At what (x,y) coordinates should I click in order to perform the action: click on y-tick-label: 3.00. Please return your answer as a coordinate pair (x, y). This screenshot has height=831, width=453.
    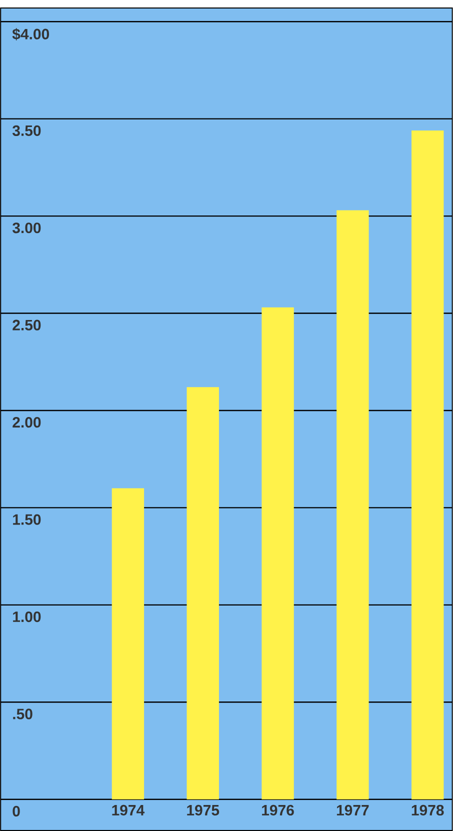
    Looking at the image, I should click on (26, 228).